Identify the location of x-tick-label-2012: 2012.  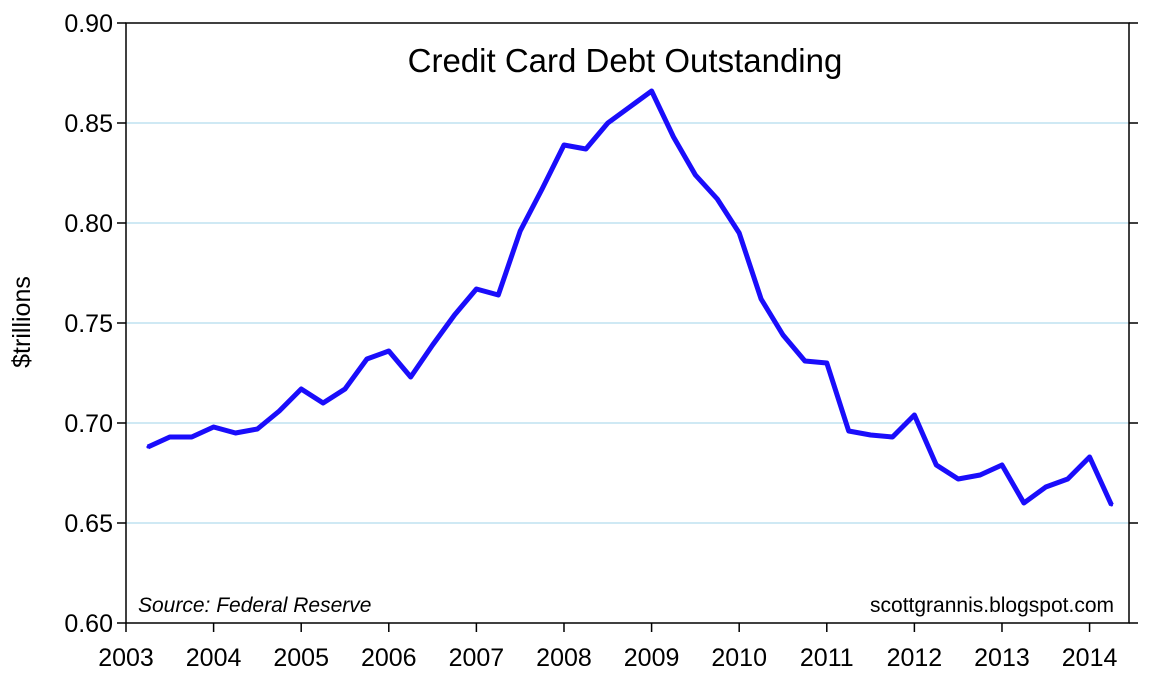
(915, 658).